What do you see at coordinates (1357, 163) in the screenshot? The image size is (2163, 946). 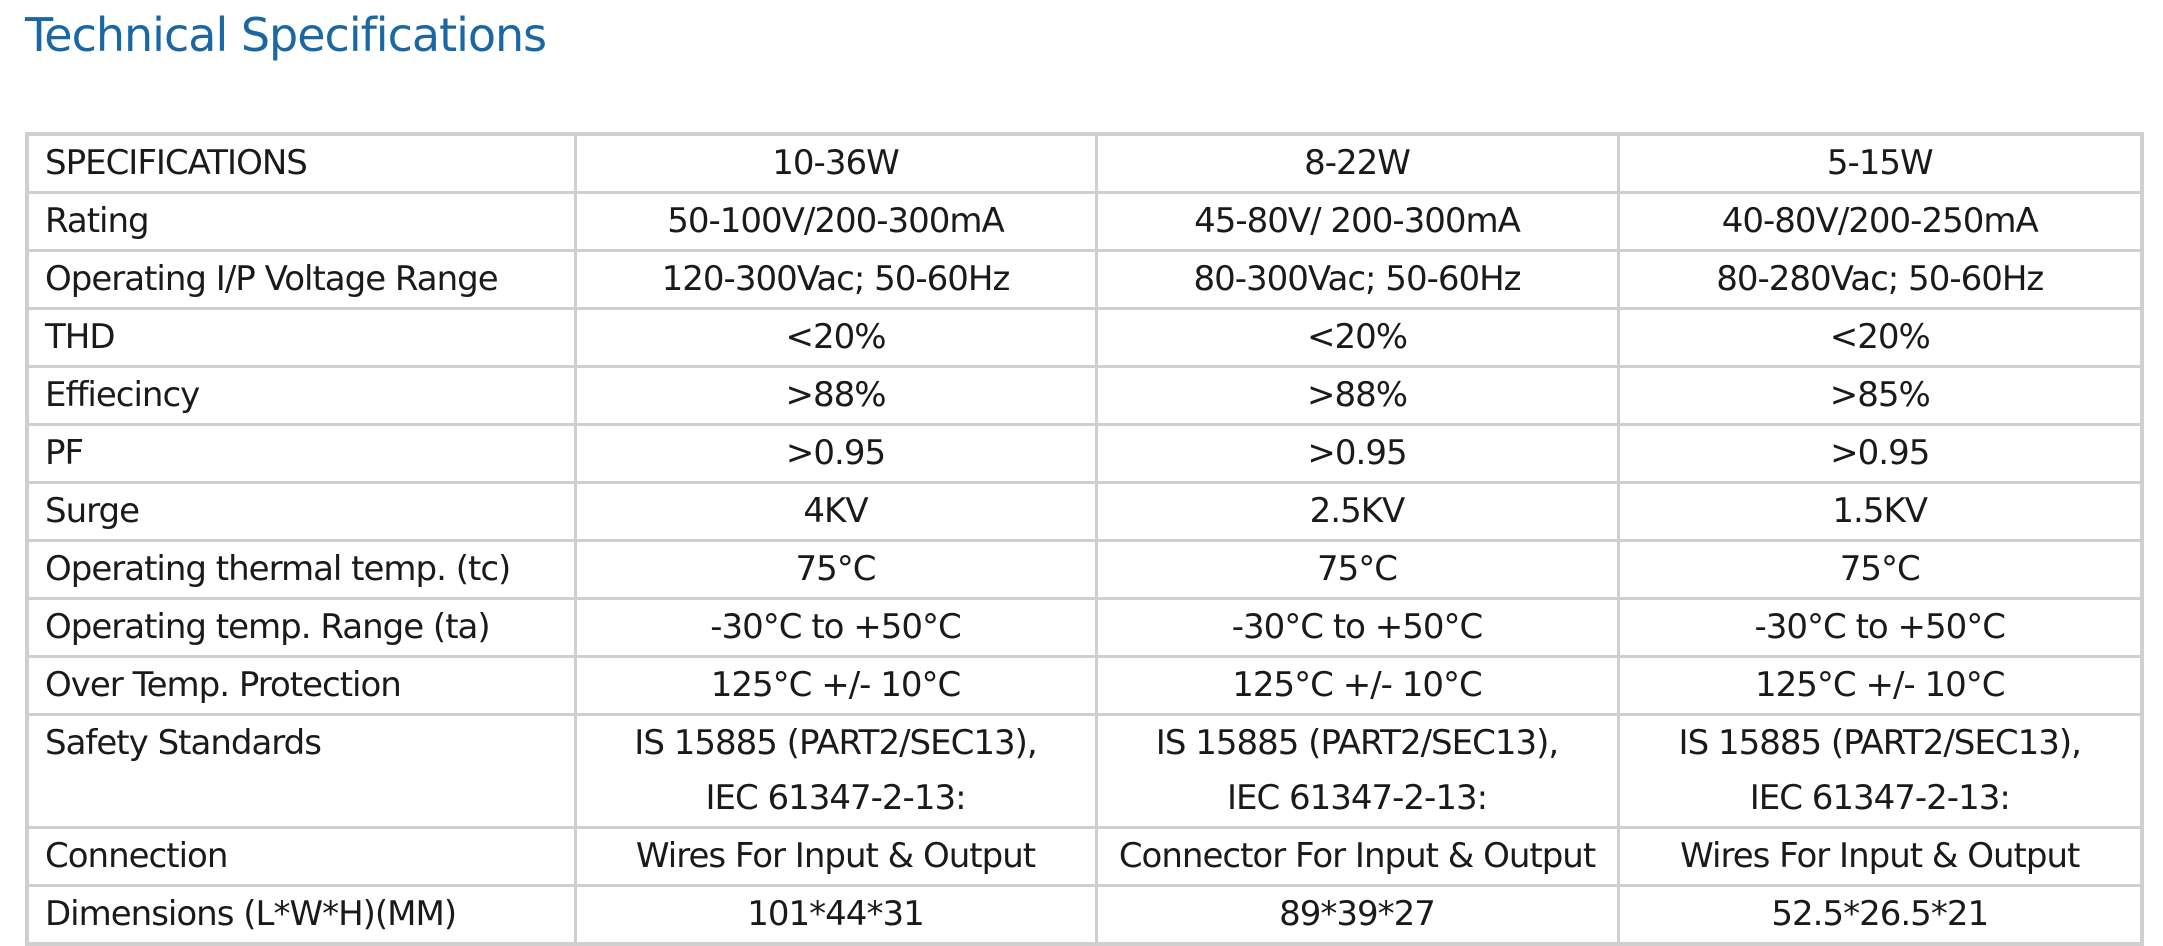 I see `cell: 8-22W` at bounding box center [1357, 163].